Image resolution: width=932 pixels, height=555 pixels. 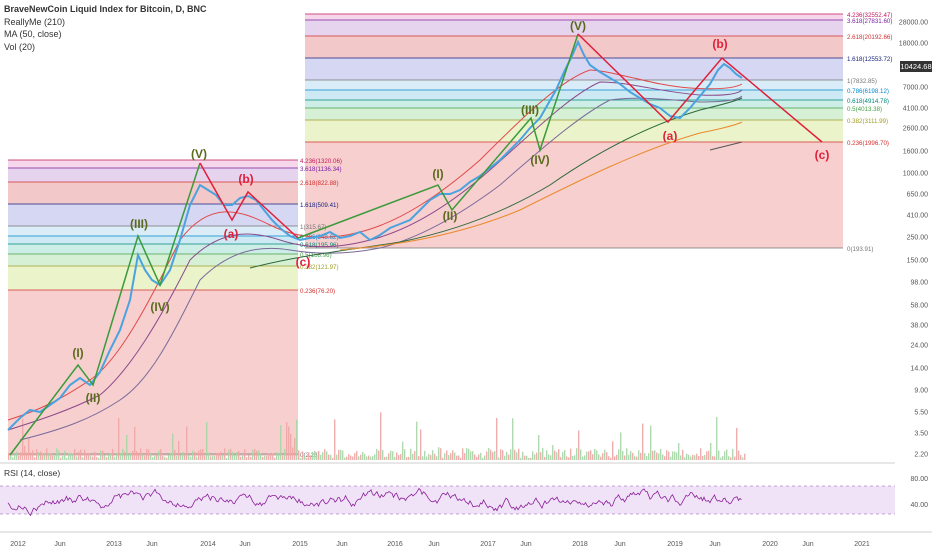 What do you see at coordinates (919, 479) in the screenshot?
I see `rsi-tick-label: 80.00` at bounding box center [919, 479].